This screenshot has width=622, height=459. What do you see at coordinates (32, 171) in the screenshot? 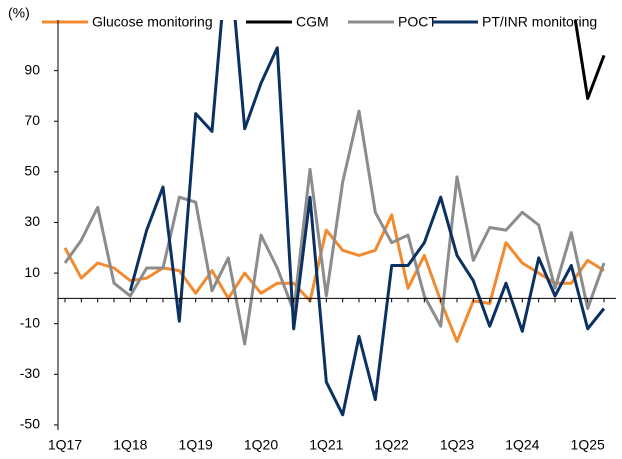
I see `y-tick-label: 50` at bounding box center [32, 171].